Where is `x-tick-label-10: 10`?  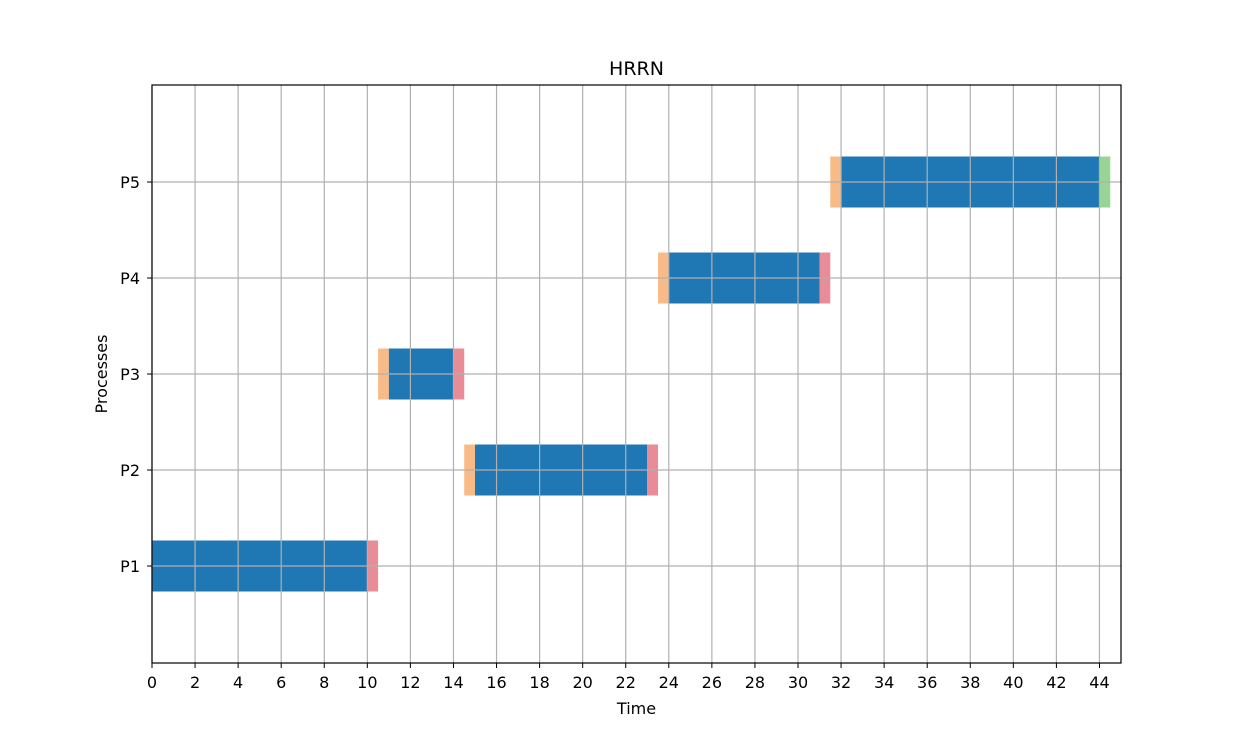
x-tick-label-10: 10 is located at coordinates (367, 682).